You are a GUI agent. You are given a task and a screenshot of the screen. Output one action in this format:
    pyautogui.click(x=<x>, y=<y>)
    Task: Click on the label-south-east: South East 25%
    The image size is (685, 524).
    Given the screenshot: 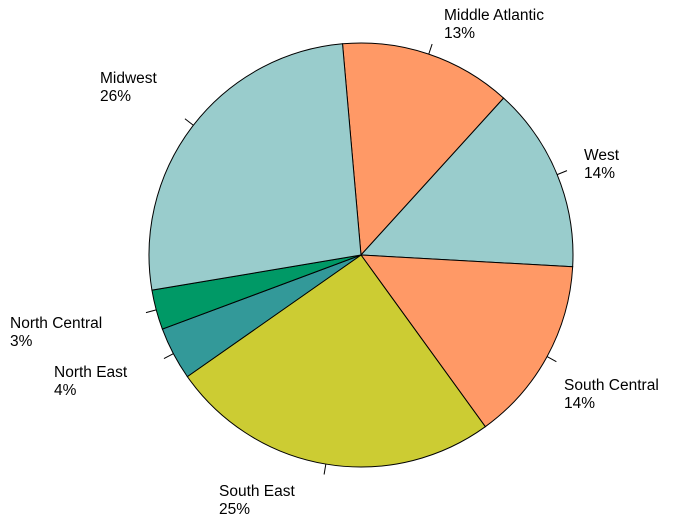 What is the action you would take?
    pyautogui.click(x=257, y=500)
    